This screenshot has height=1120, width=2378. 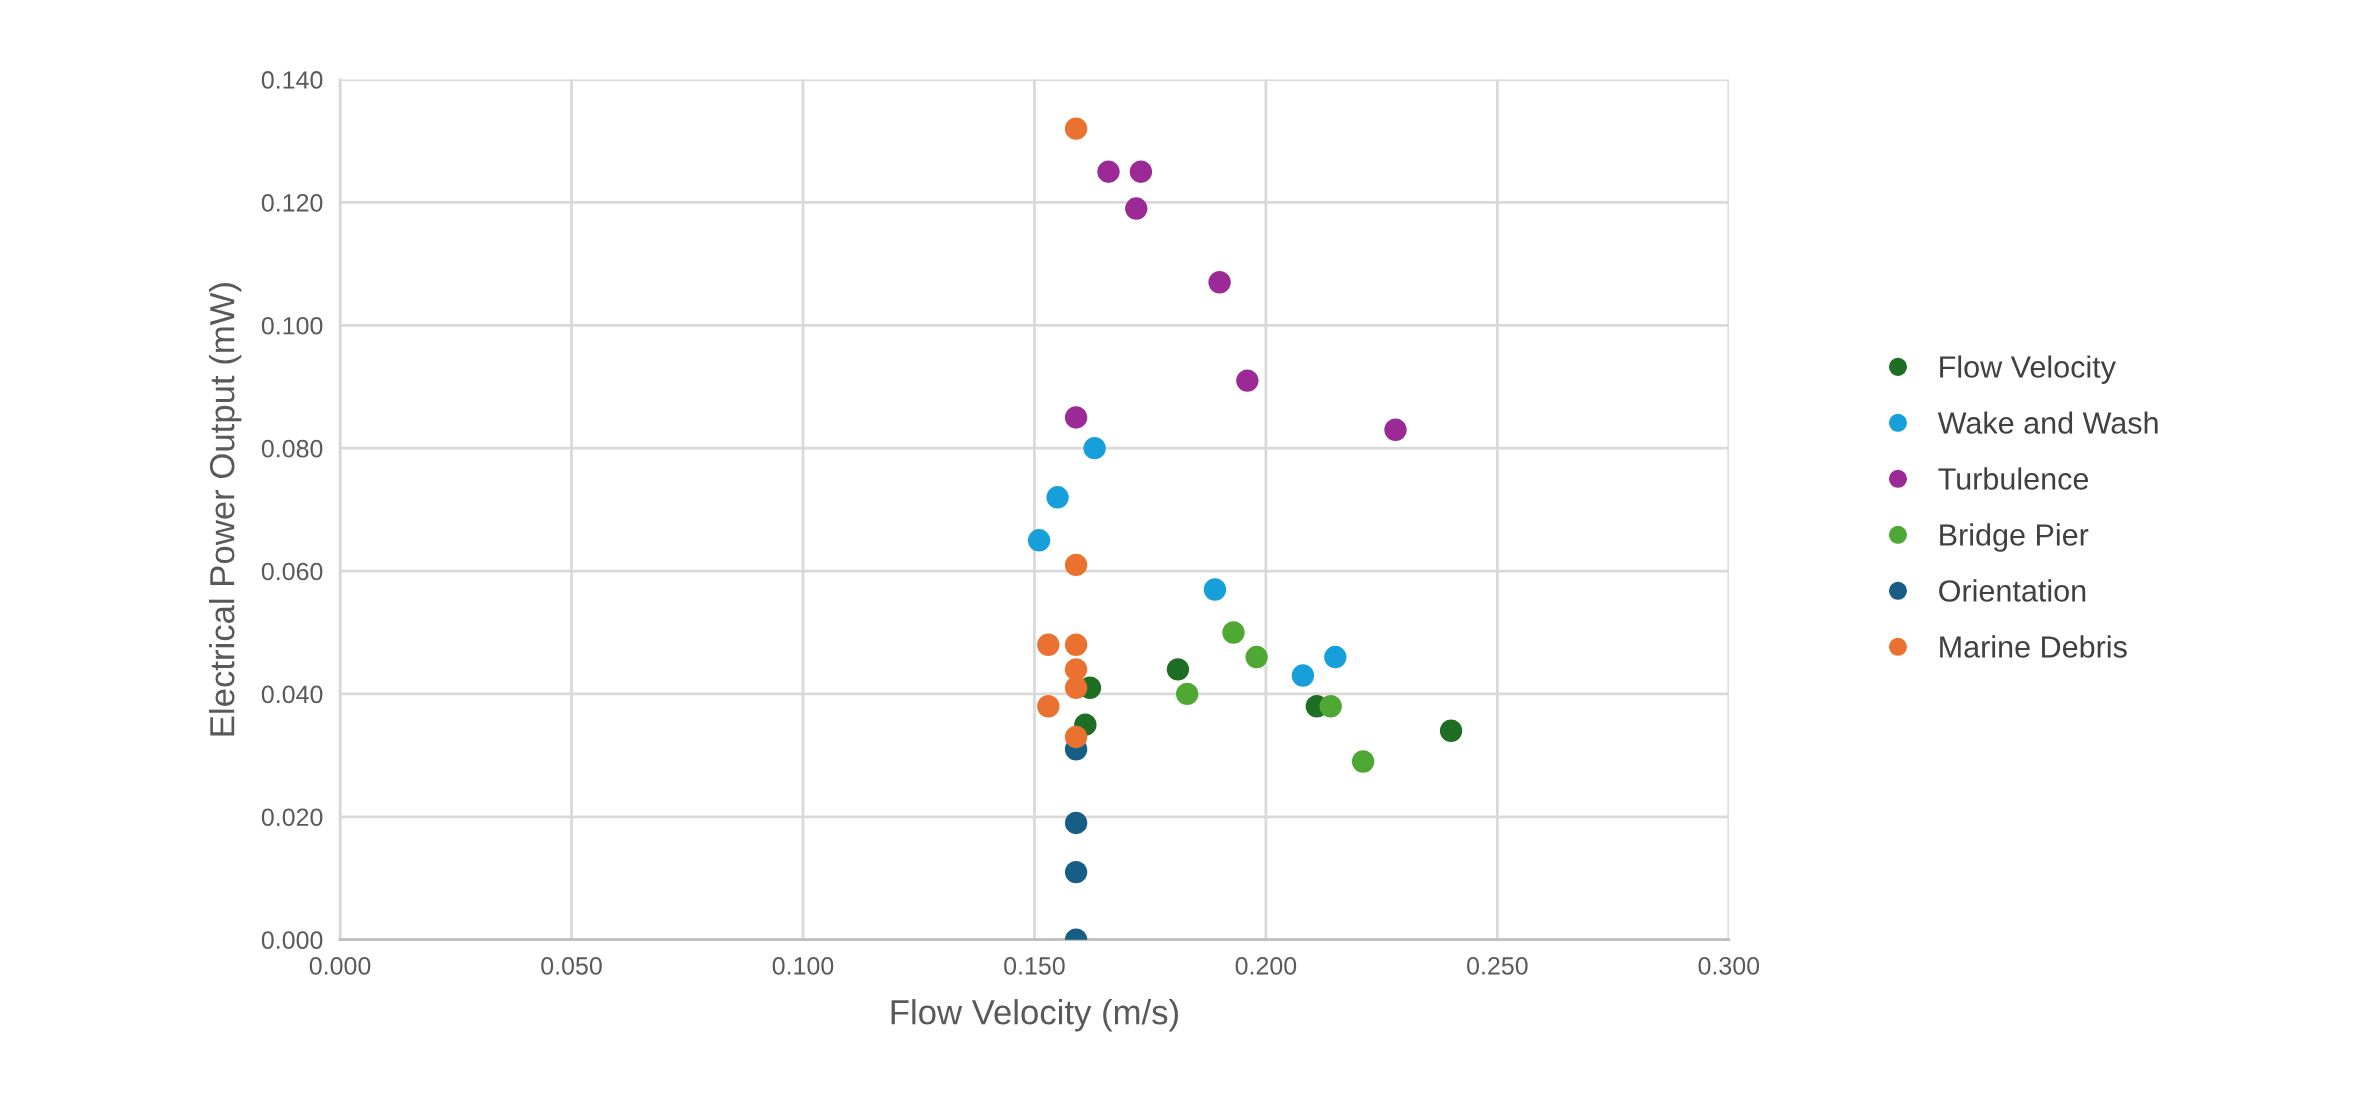 What do you see at coordinates (292, 817) in the screenshot?
I see `y-tick-label: 0.020` at bounding box center [292, 817].